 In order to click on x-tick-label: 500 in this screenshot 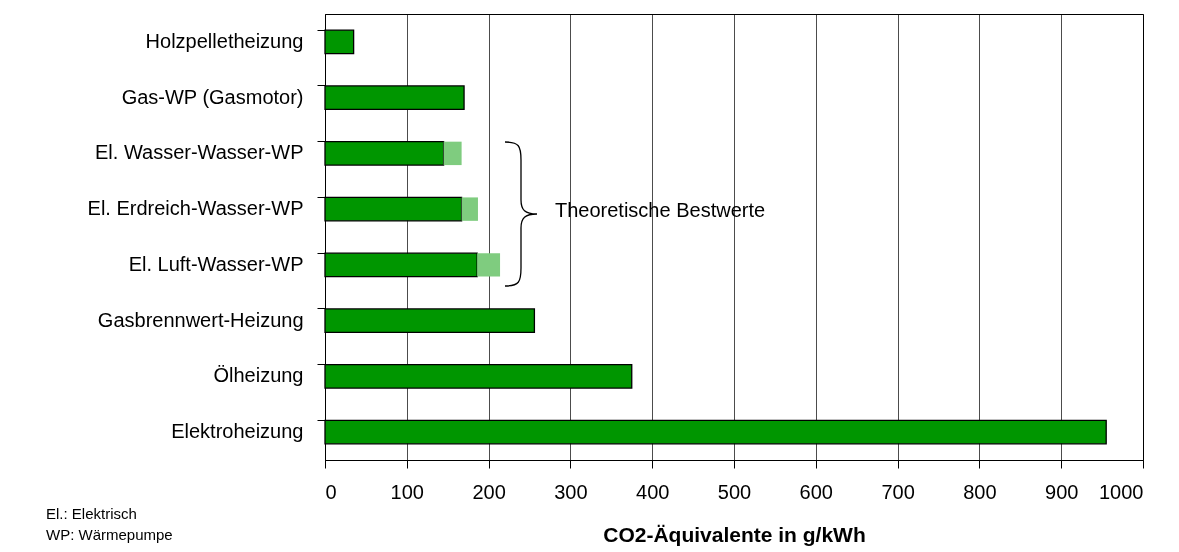, I will do `click(734, 491)`.